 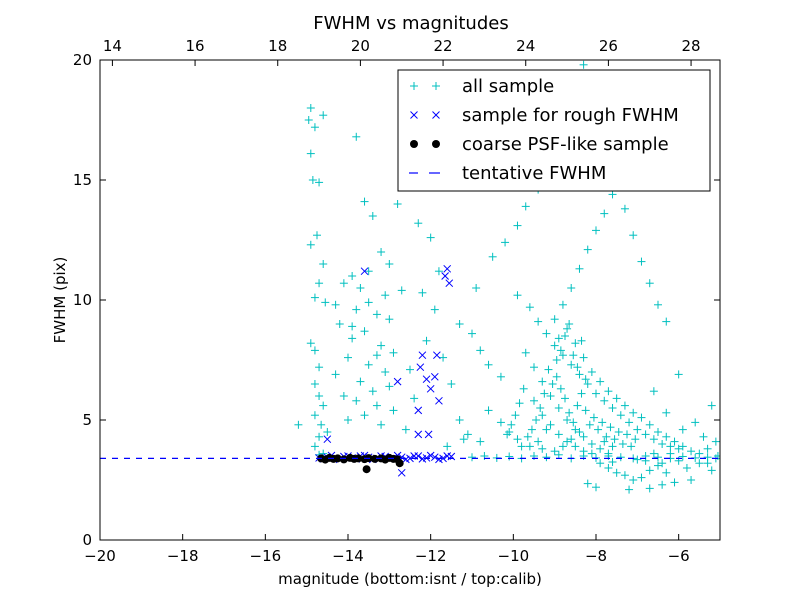 What do you see at coordinates (431, 556) in the screenshot?
I see `x-tick-label: −12` at bounding box center [431, 556].